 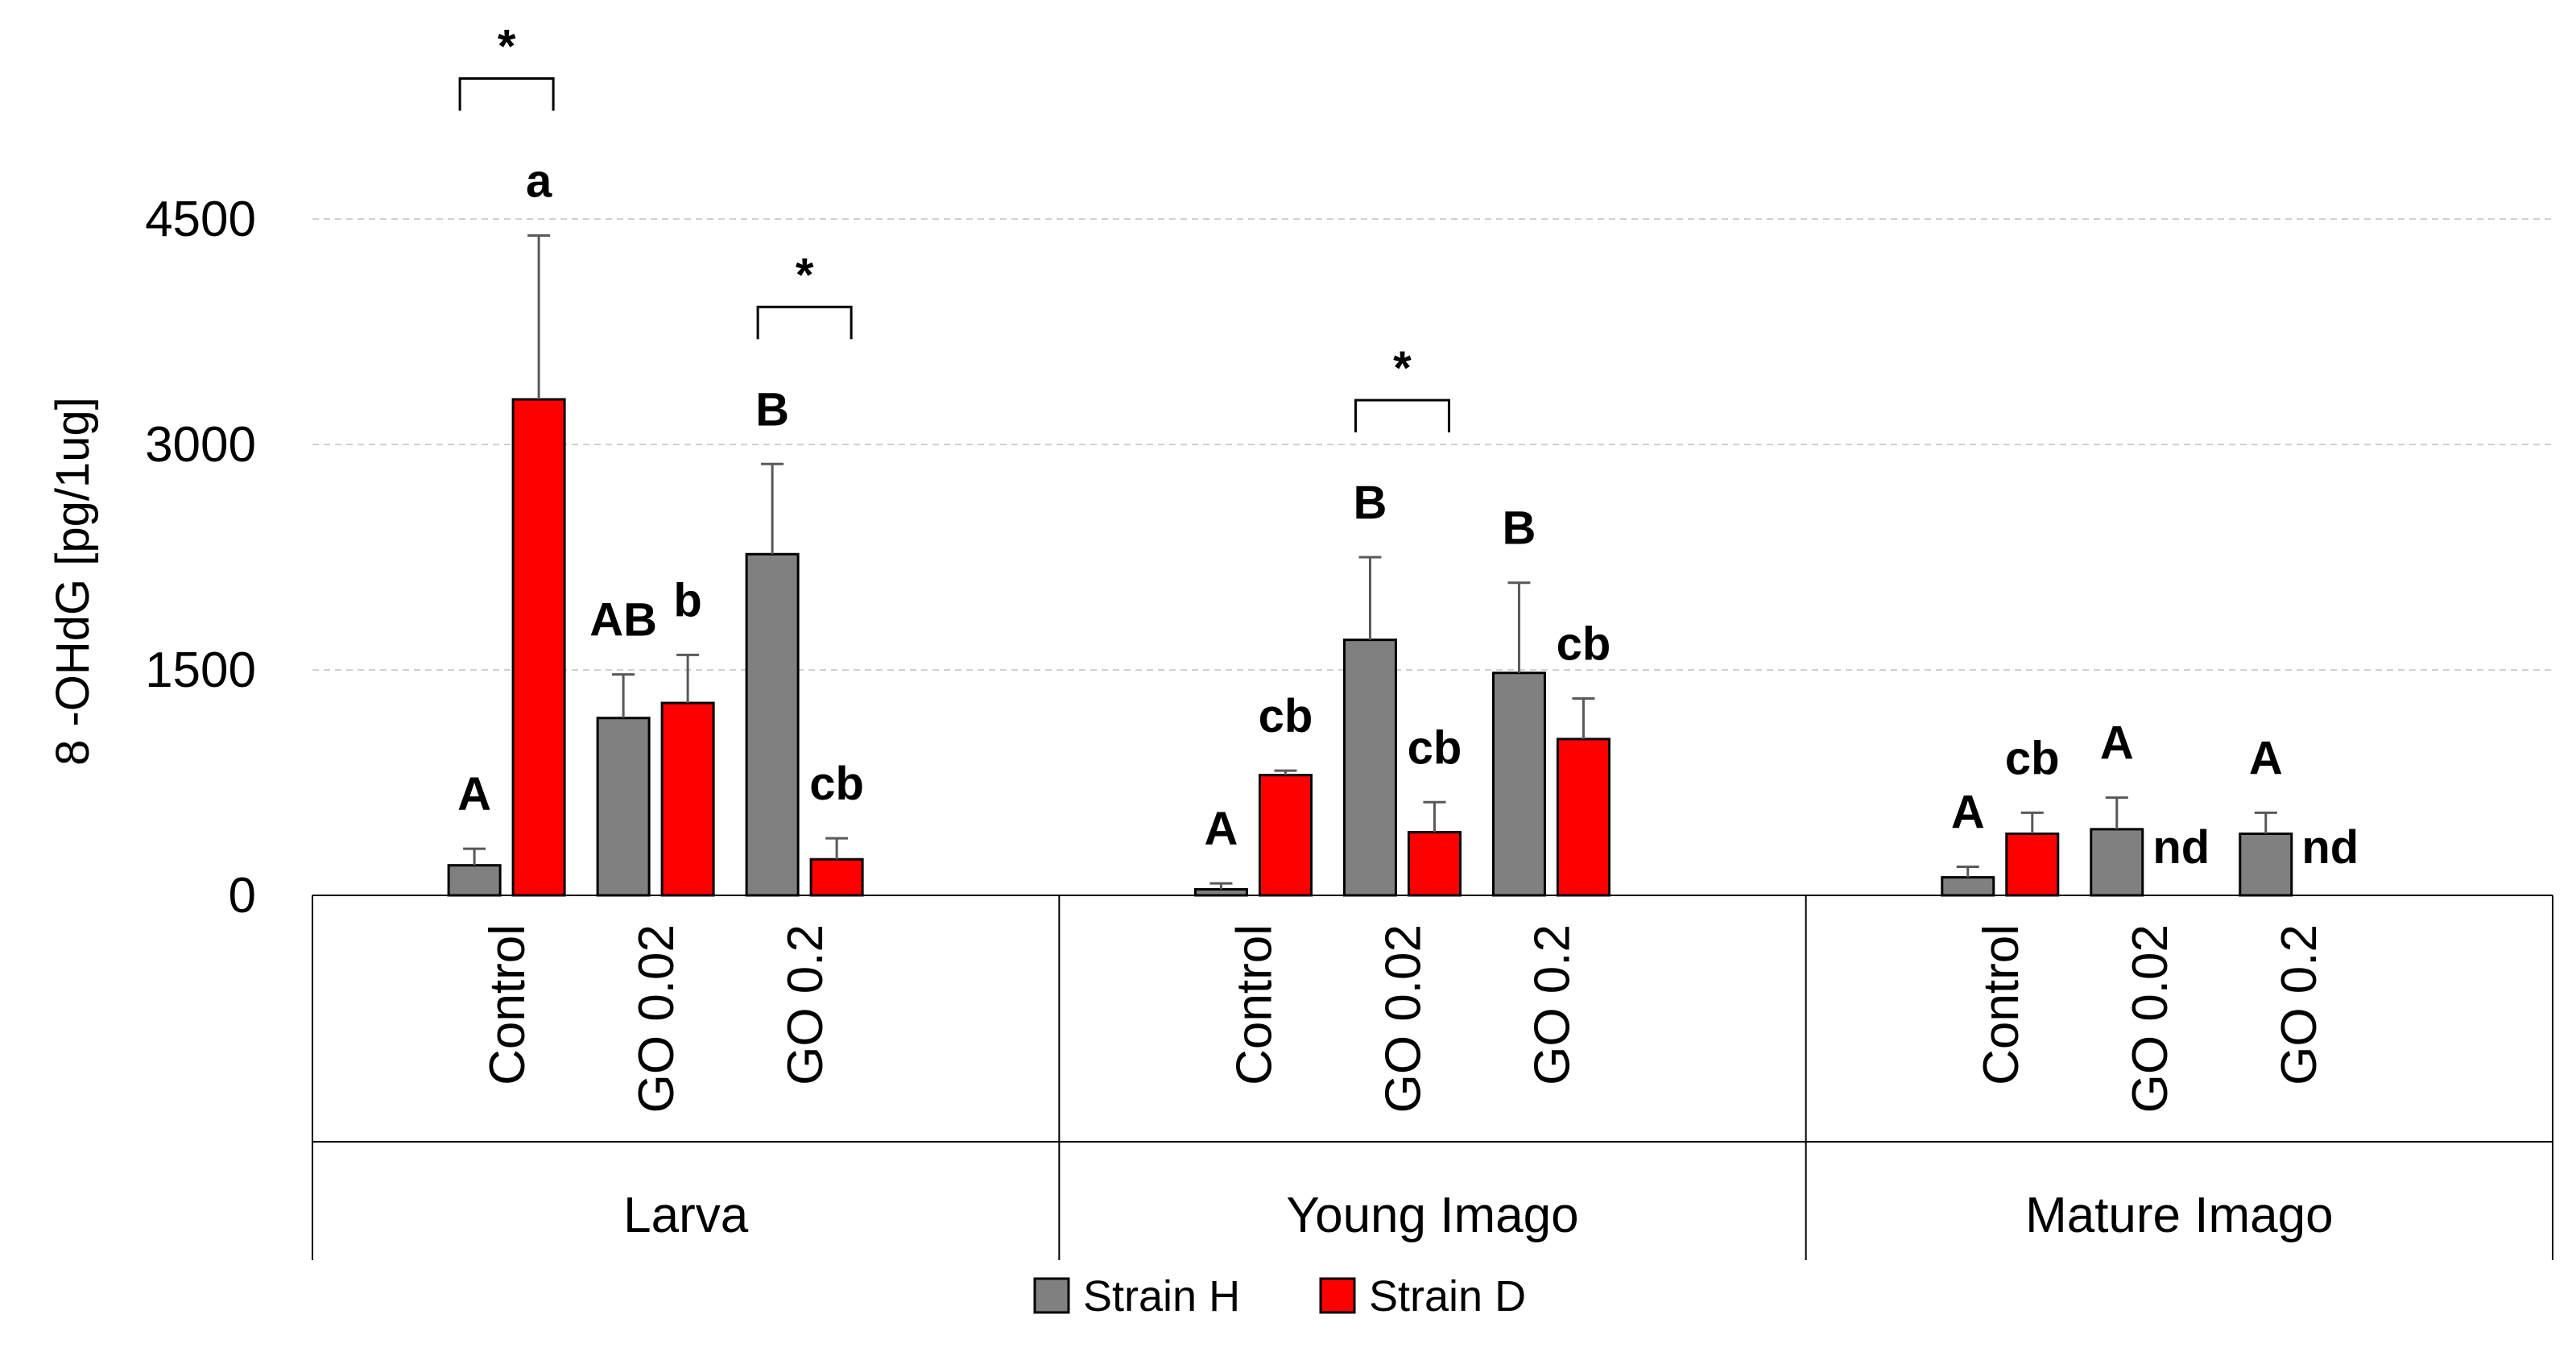 What do you see at coordinates (73, 581) in the screenshot?
I see `y-axis-label: 8 -OHdG [pg/1ug]` at bounding box center [73, 581].